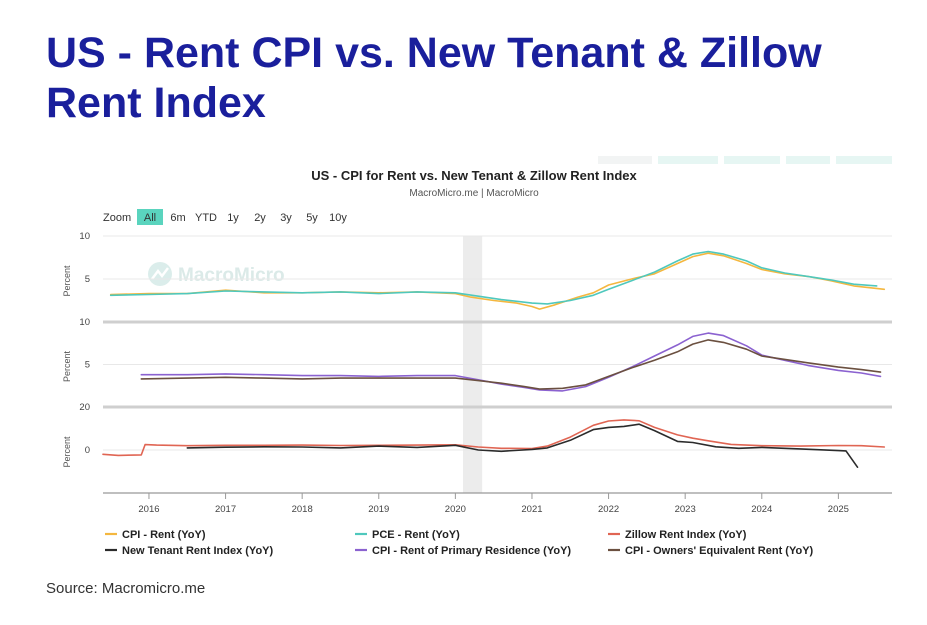  I want to click on zoom-button-label: 1y, so click(233, 218).